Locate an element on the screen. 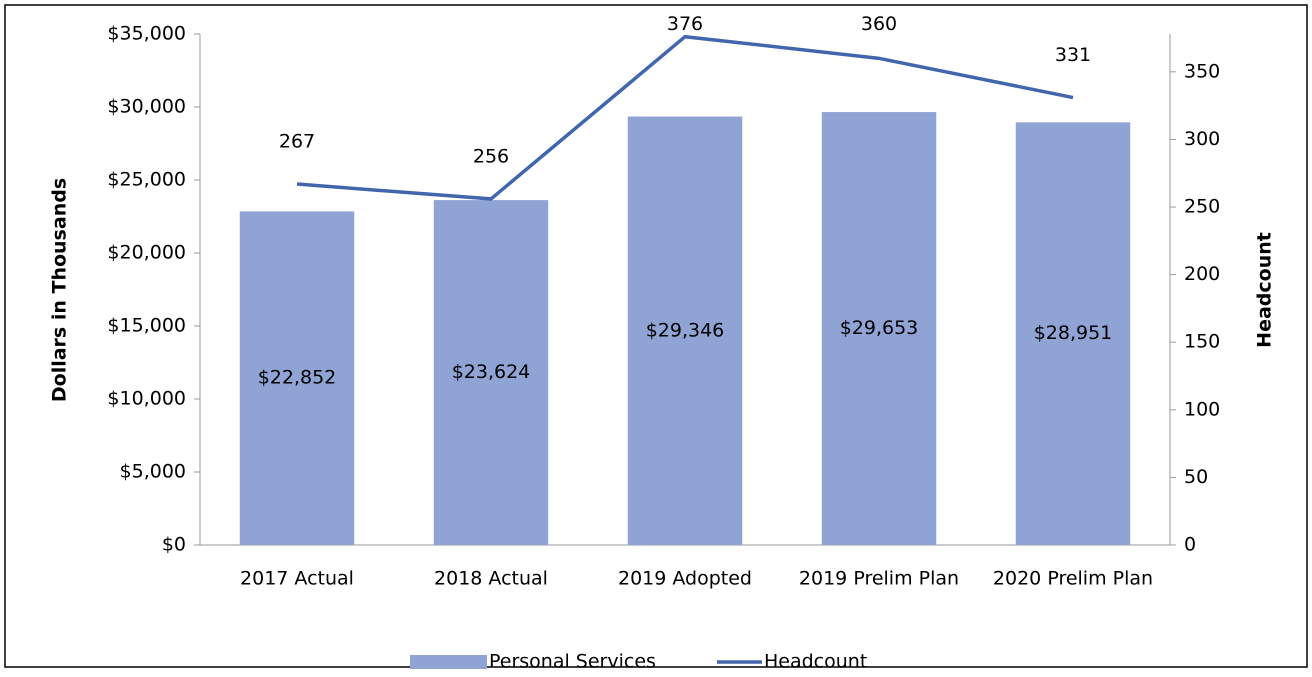 The width and height of the screenshot is (1312, 677). y2-tick-label: 0 is located at coordinates (1190, 545).